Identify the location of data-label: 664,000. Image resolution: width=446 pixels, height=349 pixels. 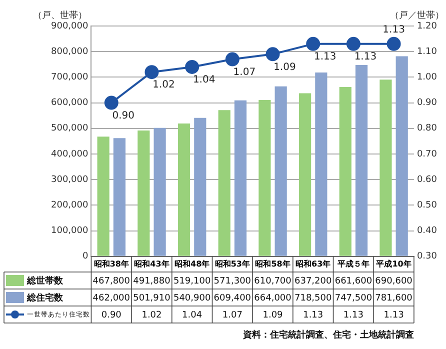
(273, 298).